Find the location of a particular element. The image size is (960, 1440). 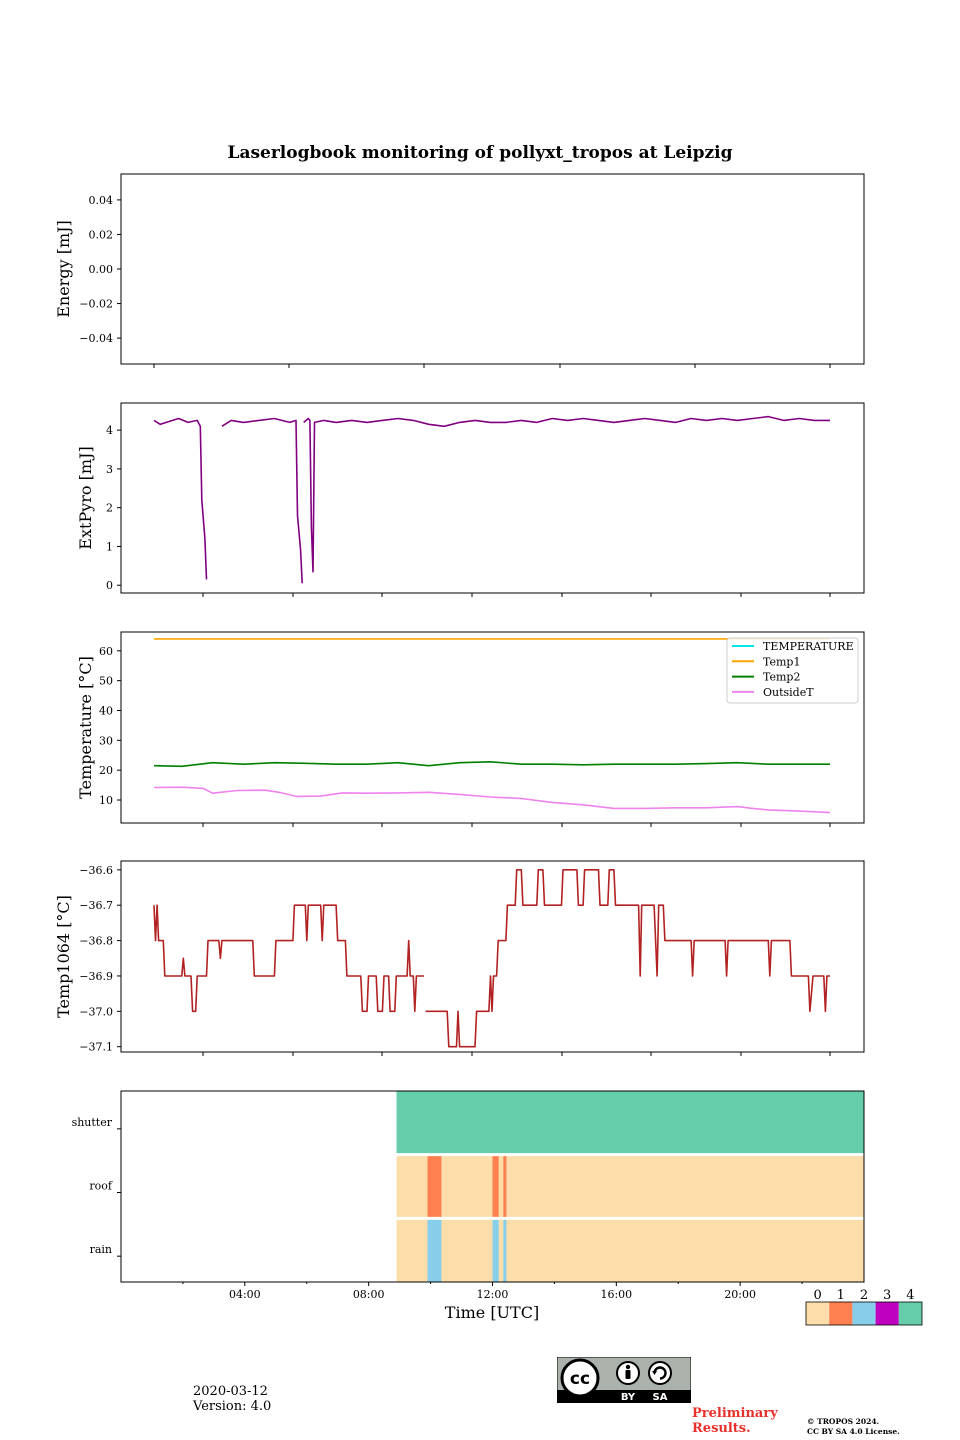

x-axis-label: Time [UTC] is located at coordinates (492, 1312).